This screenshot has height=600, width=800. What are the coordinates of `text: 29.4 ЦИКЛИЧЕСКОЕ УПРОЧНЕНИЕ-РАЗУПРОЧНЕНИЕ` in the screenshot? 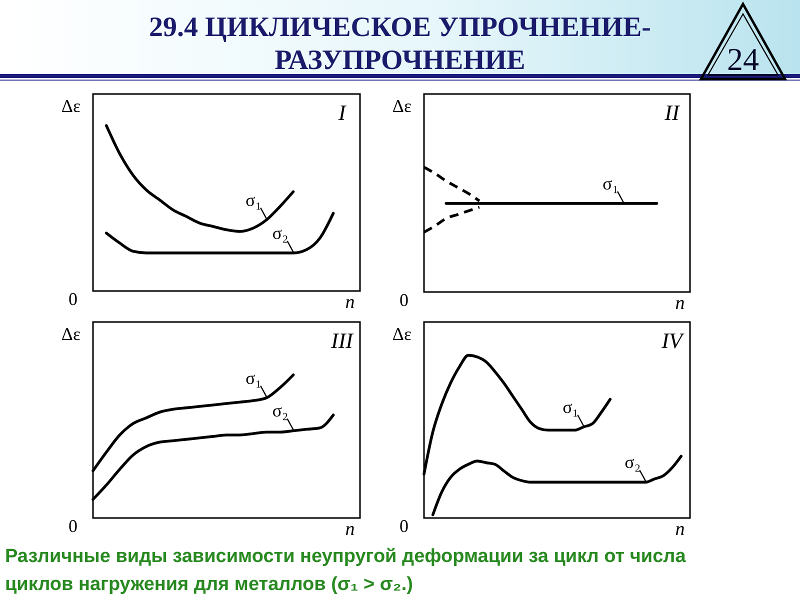 It's located at (400, 44).